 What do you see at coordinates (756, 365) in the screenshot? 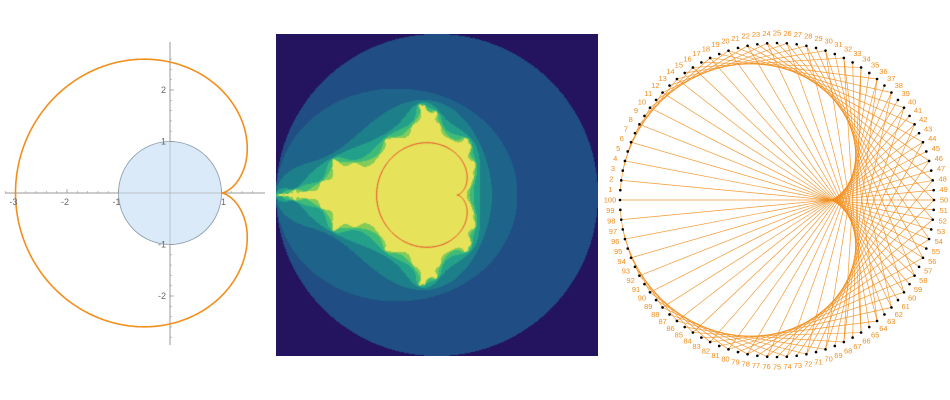
I see `node-label: 77` at bounding box center [756, 365].